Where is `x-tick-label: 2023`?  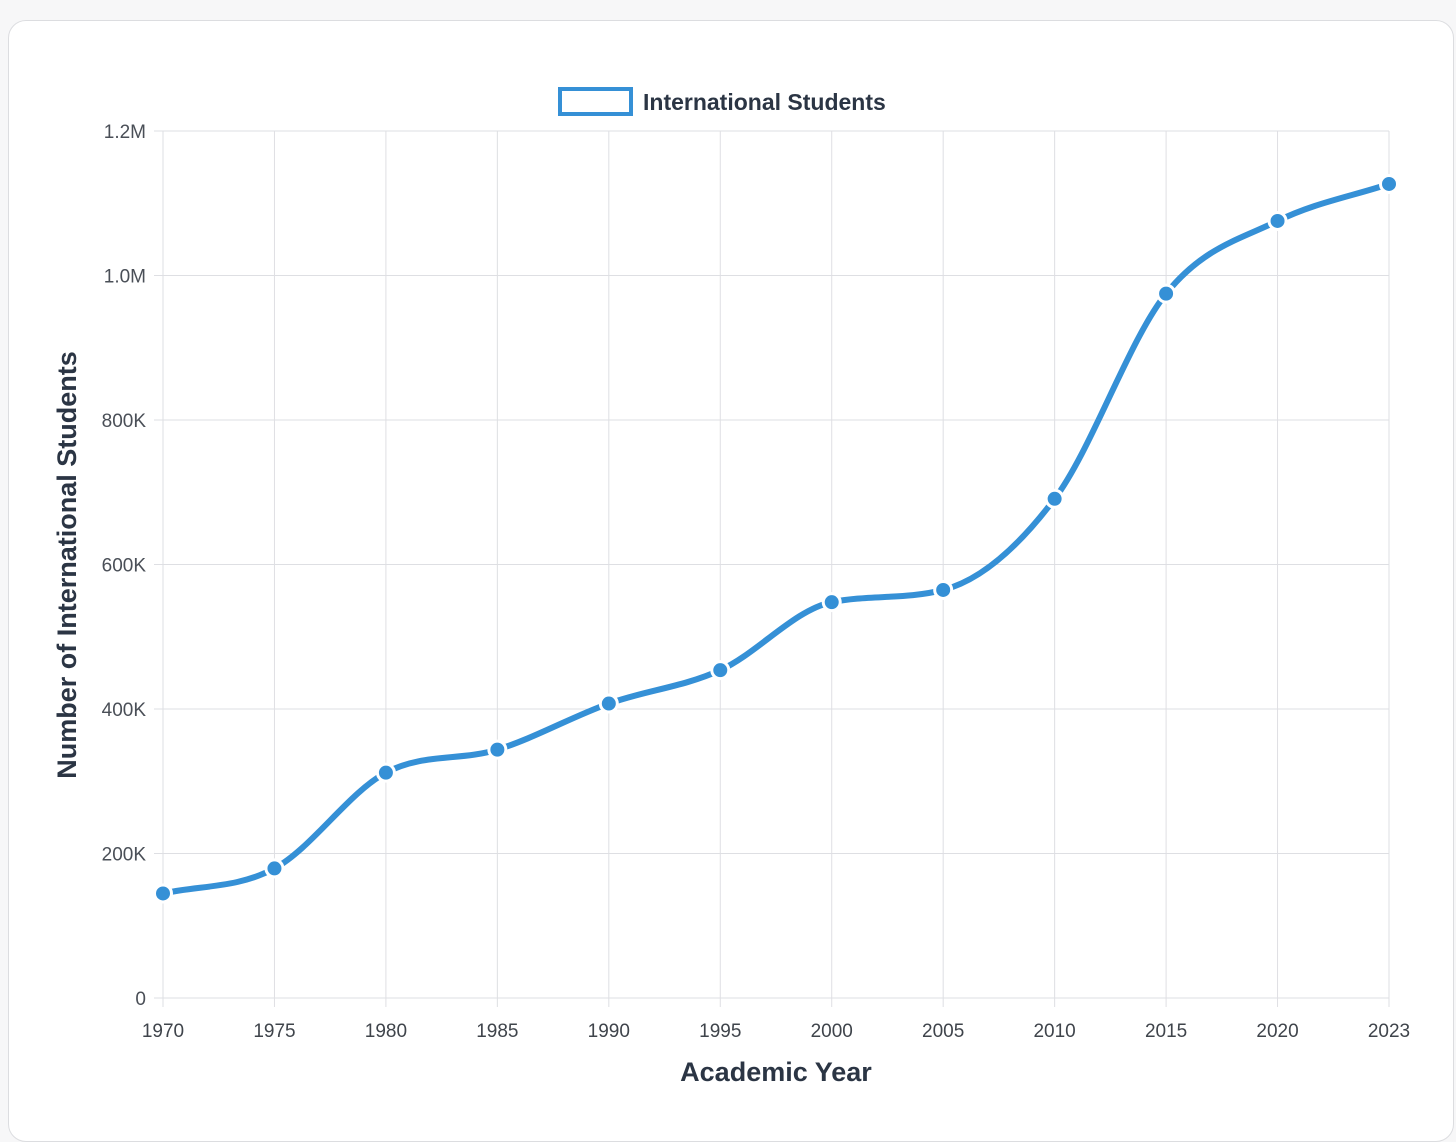 x-tick-label: 2023 is located at coordinates (1389, 1031).